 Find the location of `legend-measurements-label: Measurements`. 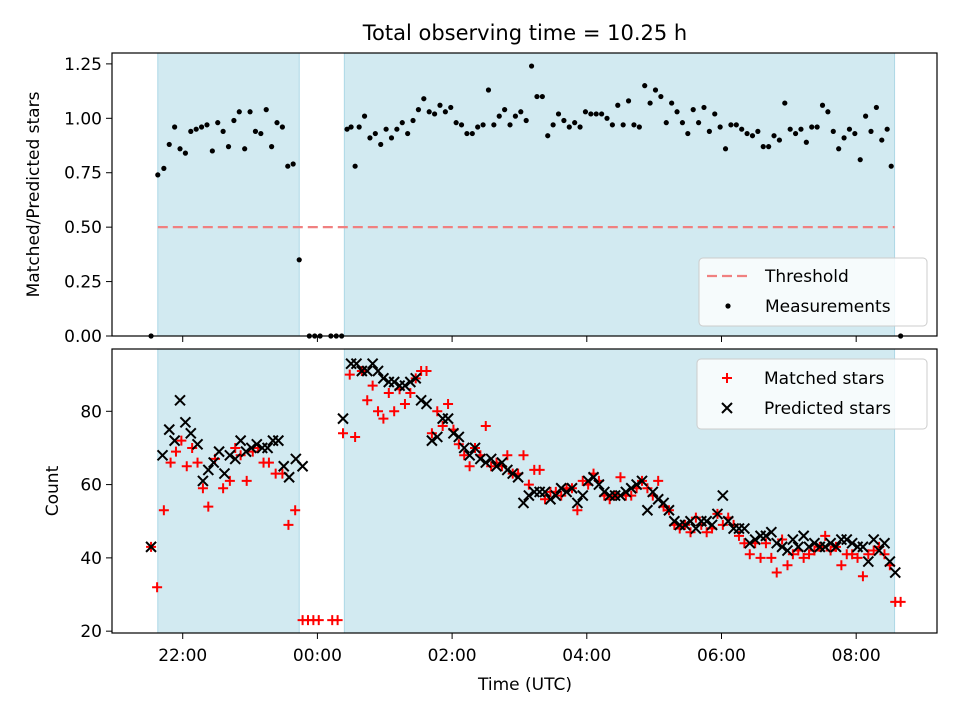

legend-measurements-label: Measurements is located at coordinates (828, 307).